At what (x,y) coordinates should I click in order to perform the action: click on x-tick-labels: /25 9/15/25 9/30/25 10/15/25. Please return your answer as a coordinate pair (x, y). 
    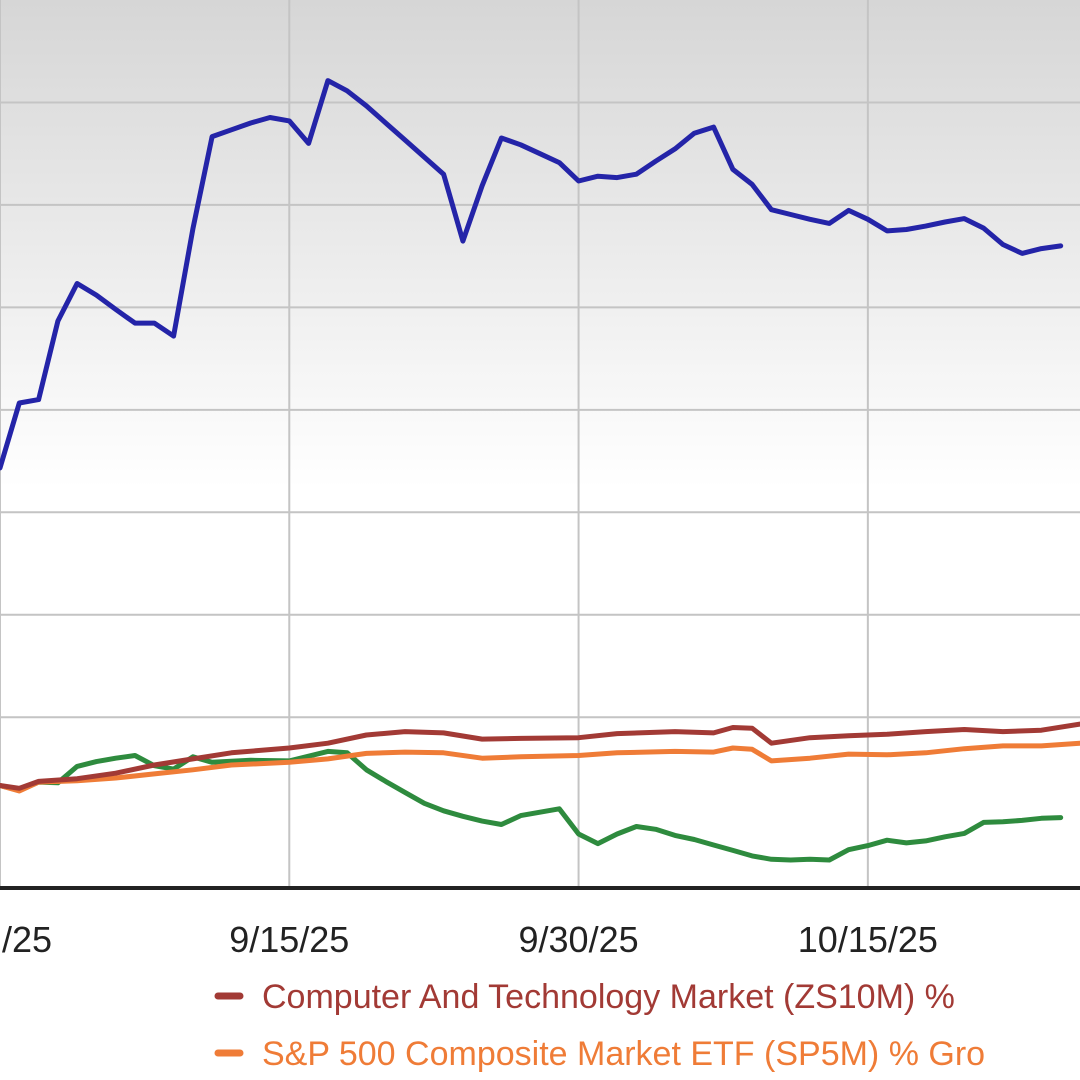
    Looking at the image, I should click on (470, 939).